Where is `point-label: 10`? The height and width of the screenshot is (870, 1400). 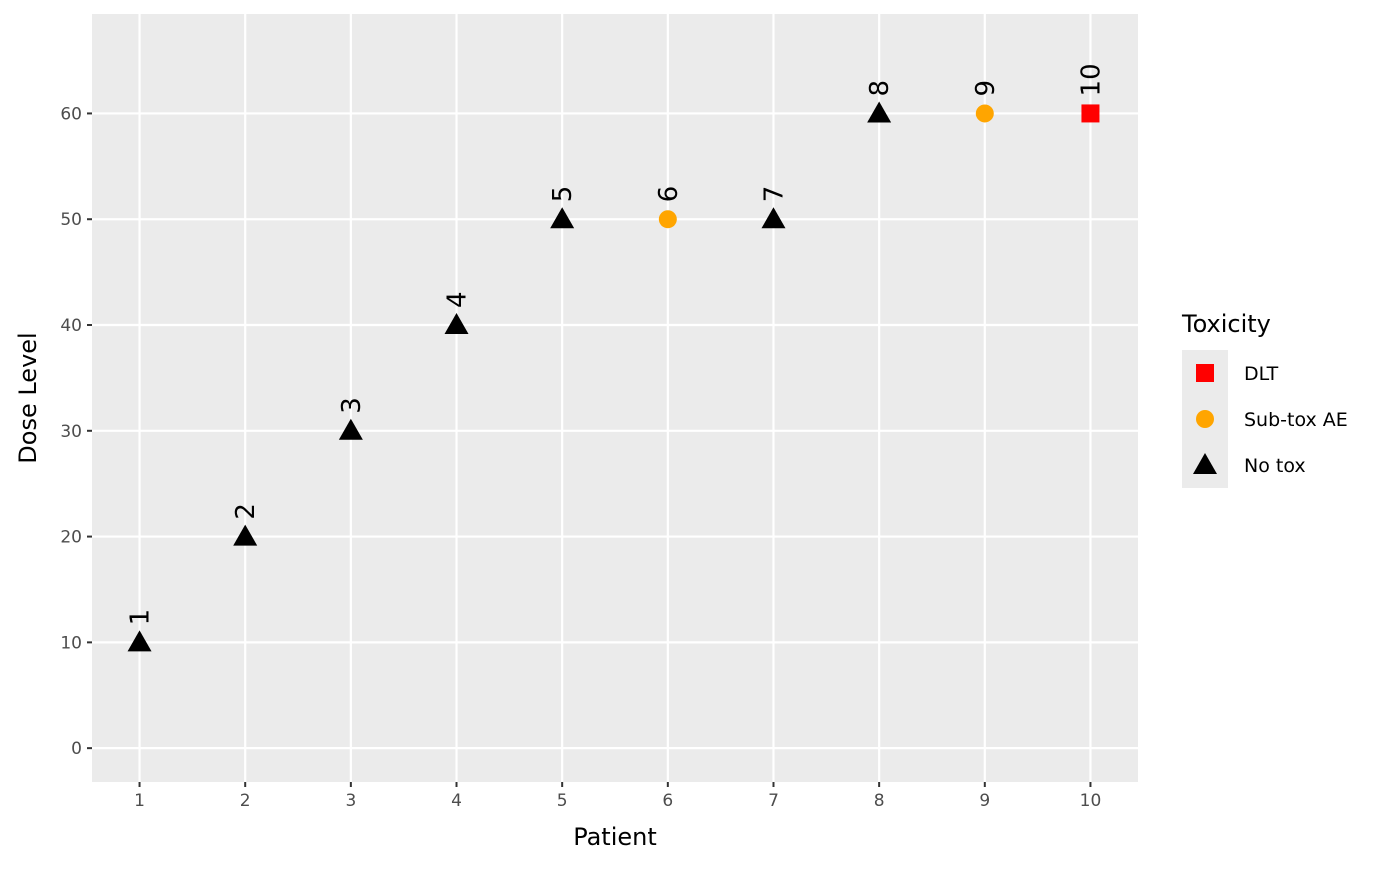
point-label: 10 is located at coordinates (1091, 79).